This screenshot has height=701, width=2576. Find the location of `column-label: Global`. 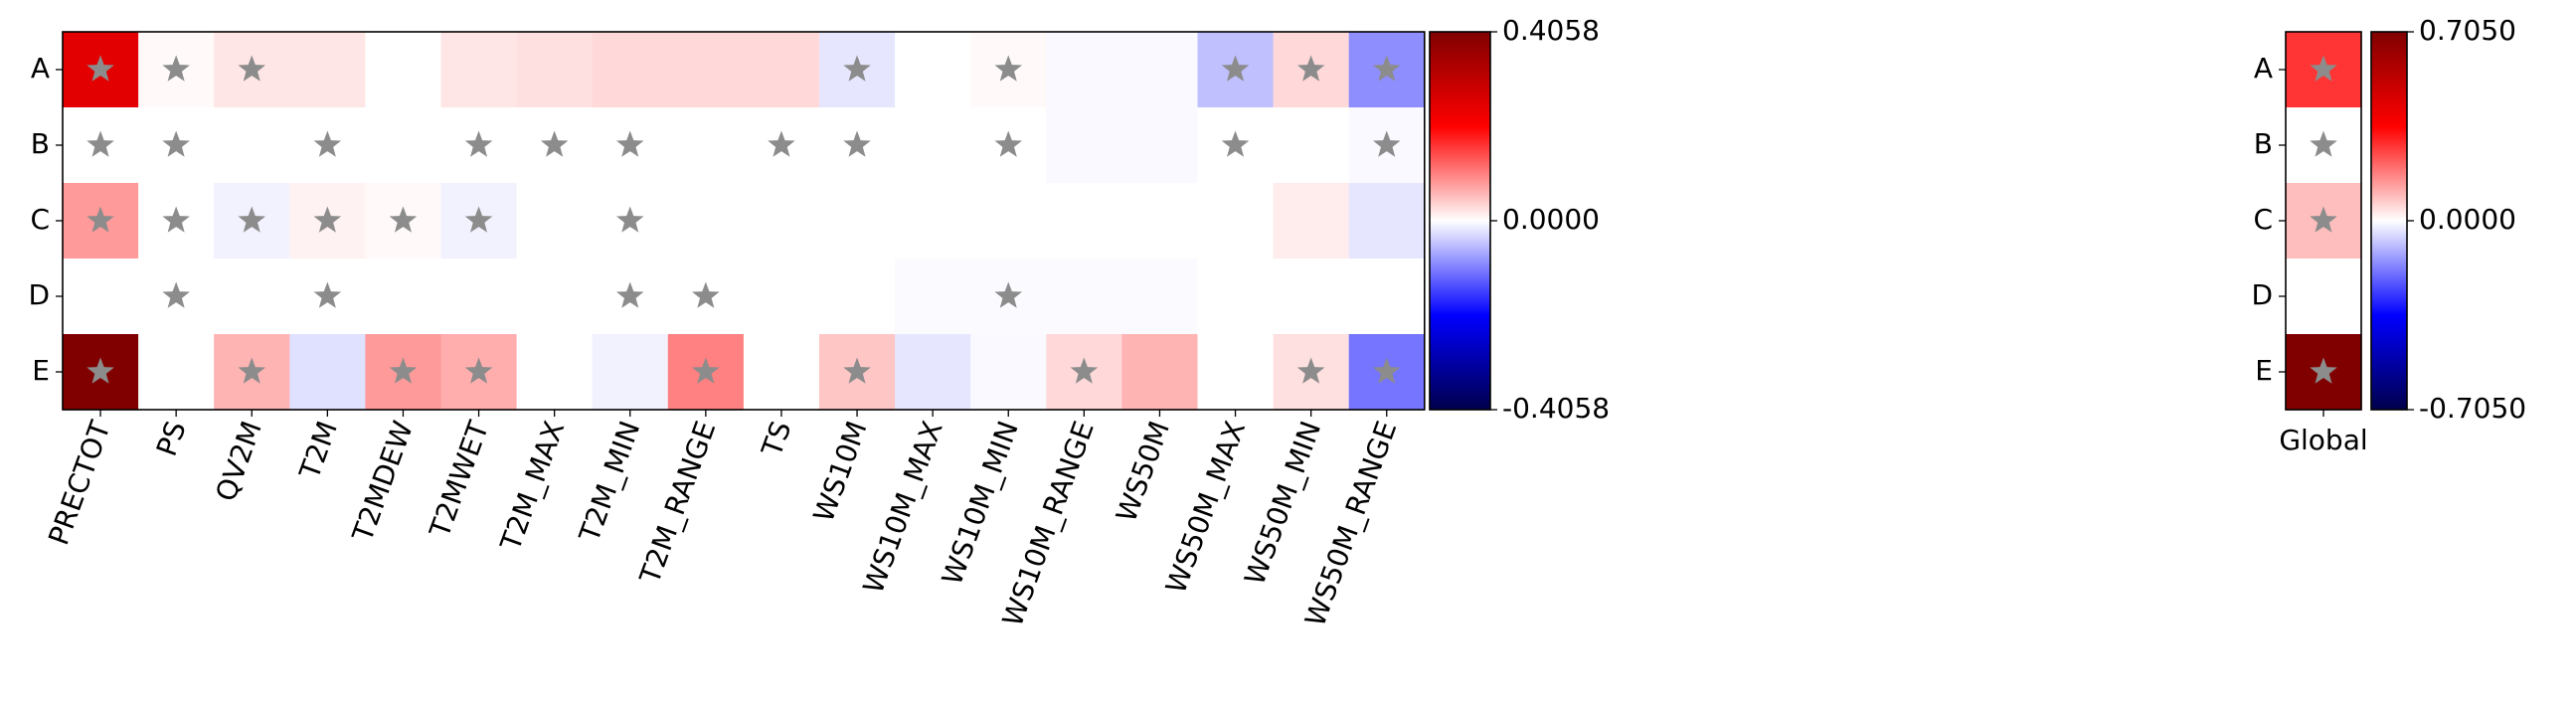

column-label: Global is located at coordinates (2323, 440).